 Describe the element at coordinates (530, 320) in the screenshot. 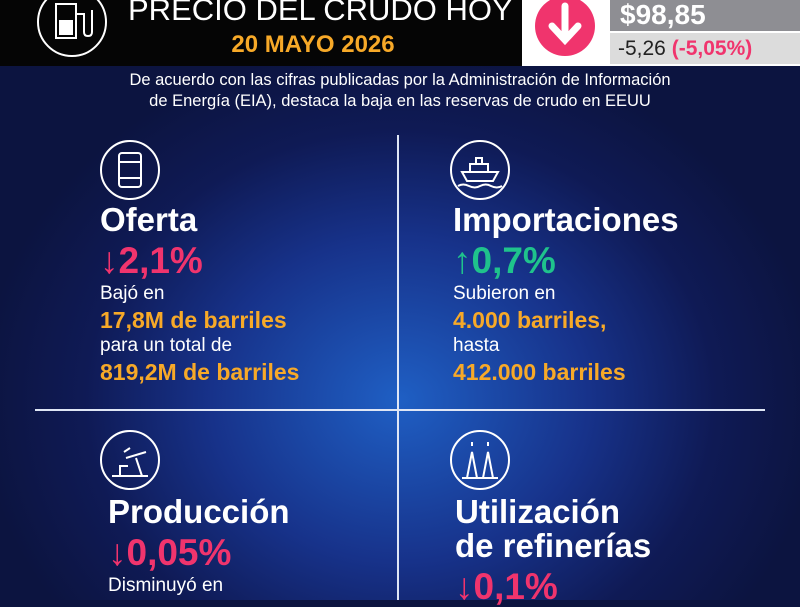

I see `section-line: 4.000 barriles,` at that location.